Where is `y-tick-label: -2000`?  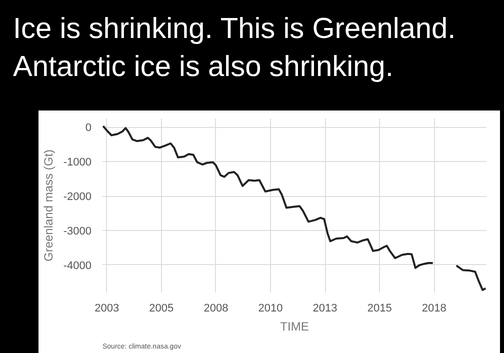
y-tick-label: -2000 is located at coordinates (77, 197).